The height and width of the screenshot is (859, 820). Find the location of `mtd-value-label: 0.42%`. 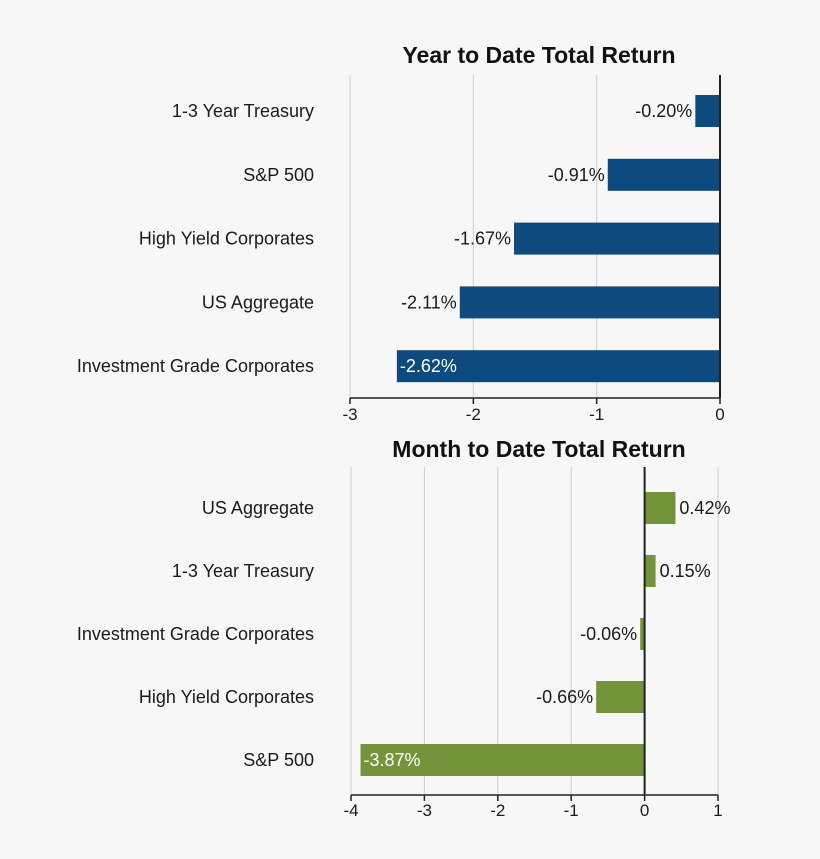

mtd-value-label: 0.42% is located at coordinates (704, 508).